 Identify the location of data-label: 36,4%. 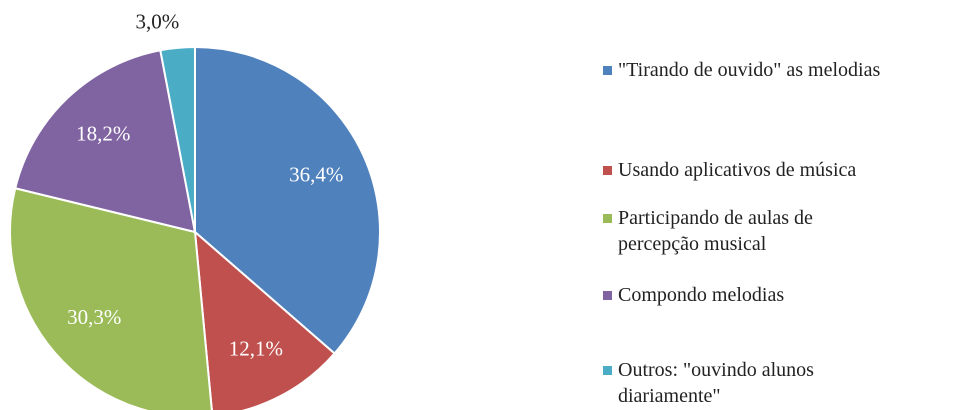
(316, 175).